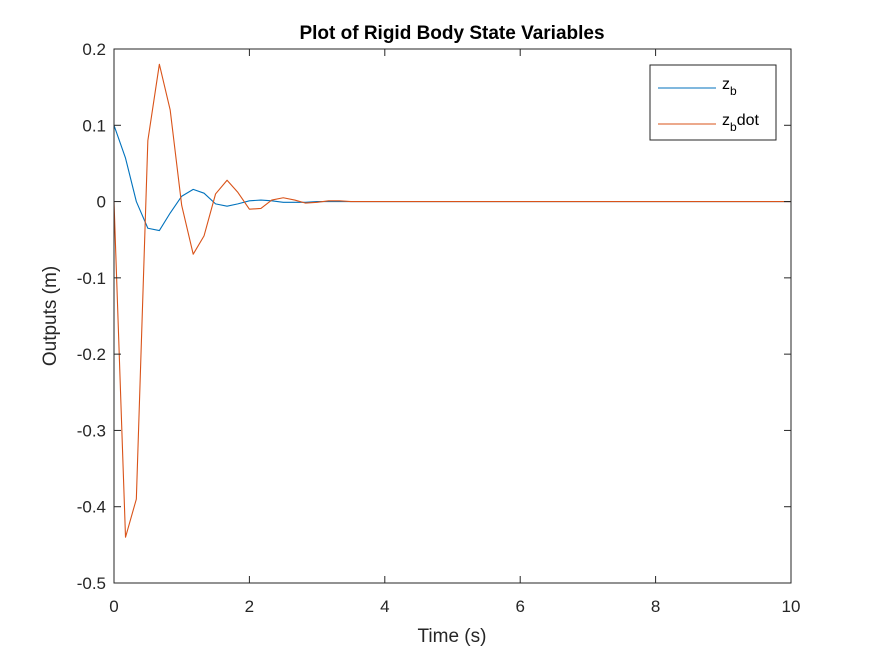 Image resolution: width=875 pixels, height=661 pixels. What do you see at coordinates (91, 507) in the screenshot?
I see `y-tick-label: -0.4` at bounding box center [91, 507].